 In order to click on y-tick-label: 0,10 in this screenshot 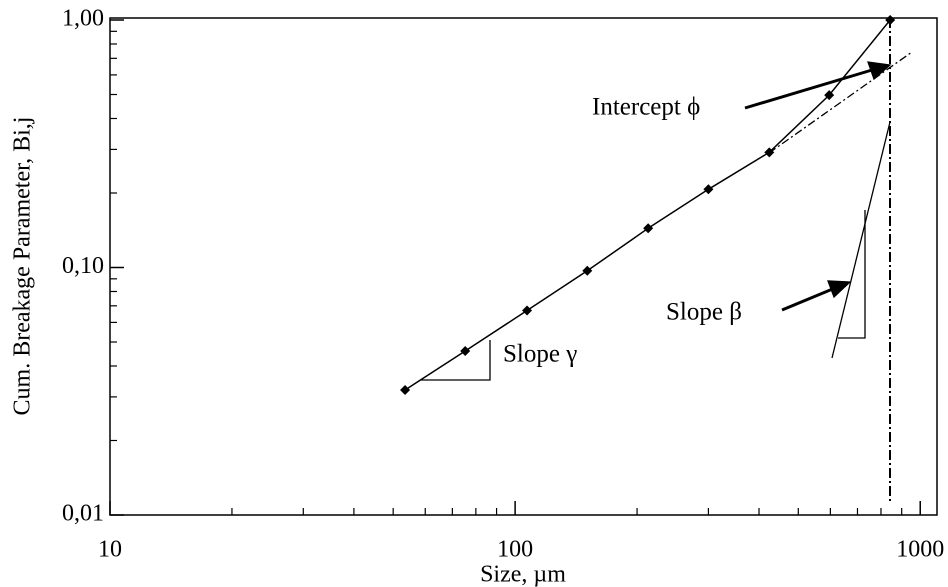, I will do `click(83, 266)`.